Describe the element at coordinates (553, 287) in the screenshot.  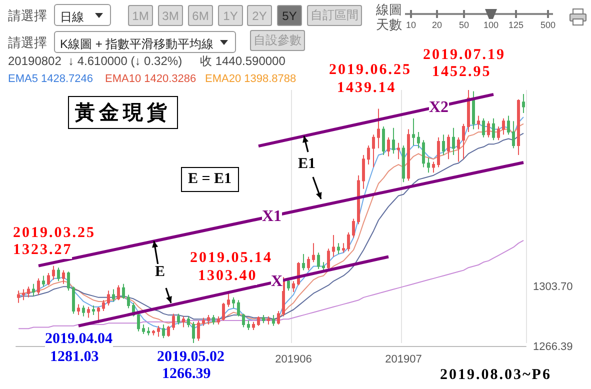
I see `text: 1303.70` at that location.